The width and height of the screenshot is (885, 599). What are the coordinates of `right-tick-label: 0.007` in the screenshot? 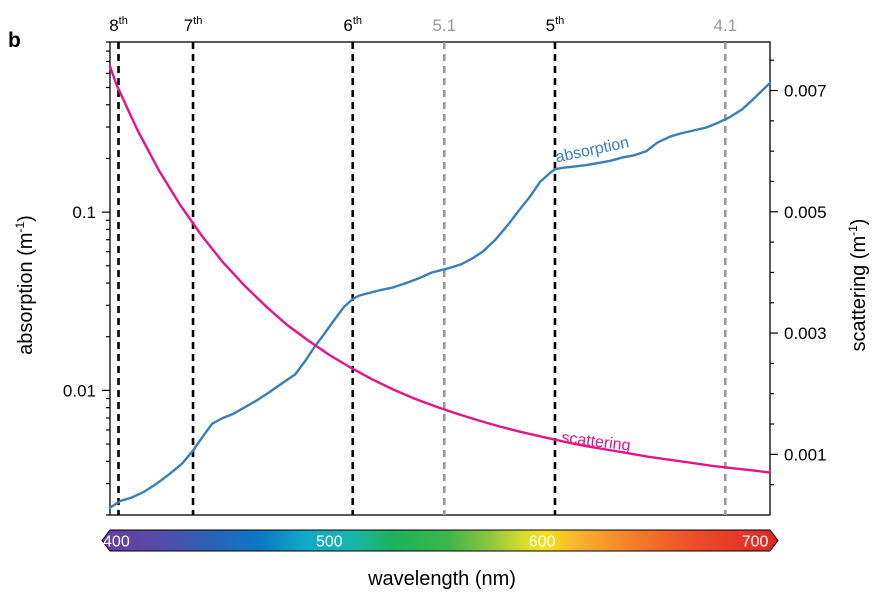 It's located at (805, 91).